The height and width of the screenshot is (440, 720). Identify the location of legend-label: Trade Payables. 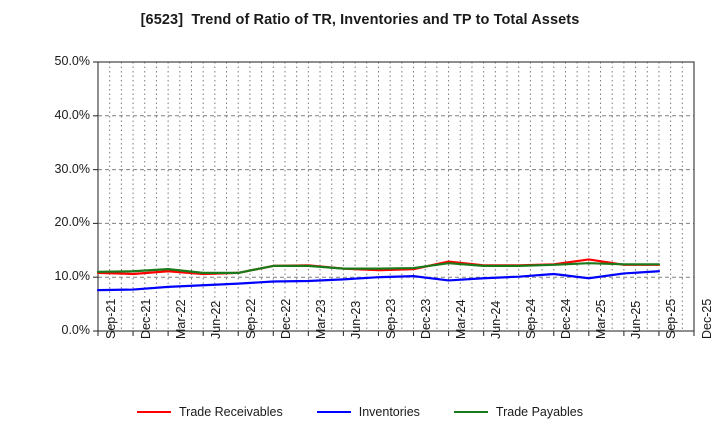
(539, 412).